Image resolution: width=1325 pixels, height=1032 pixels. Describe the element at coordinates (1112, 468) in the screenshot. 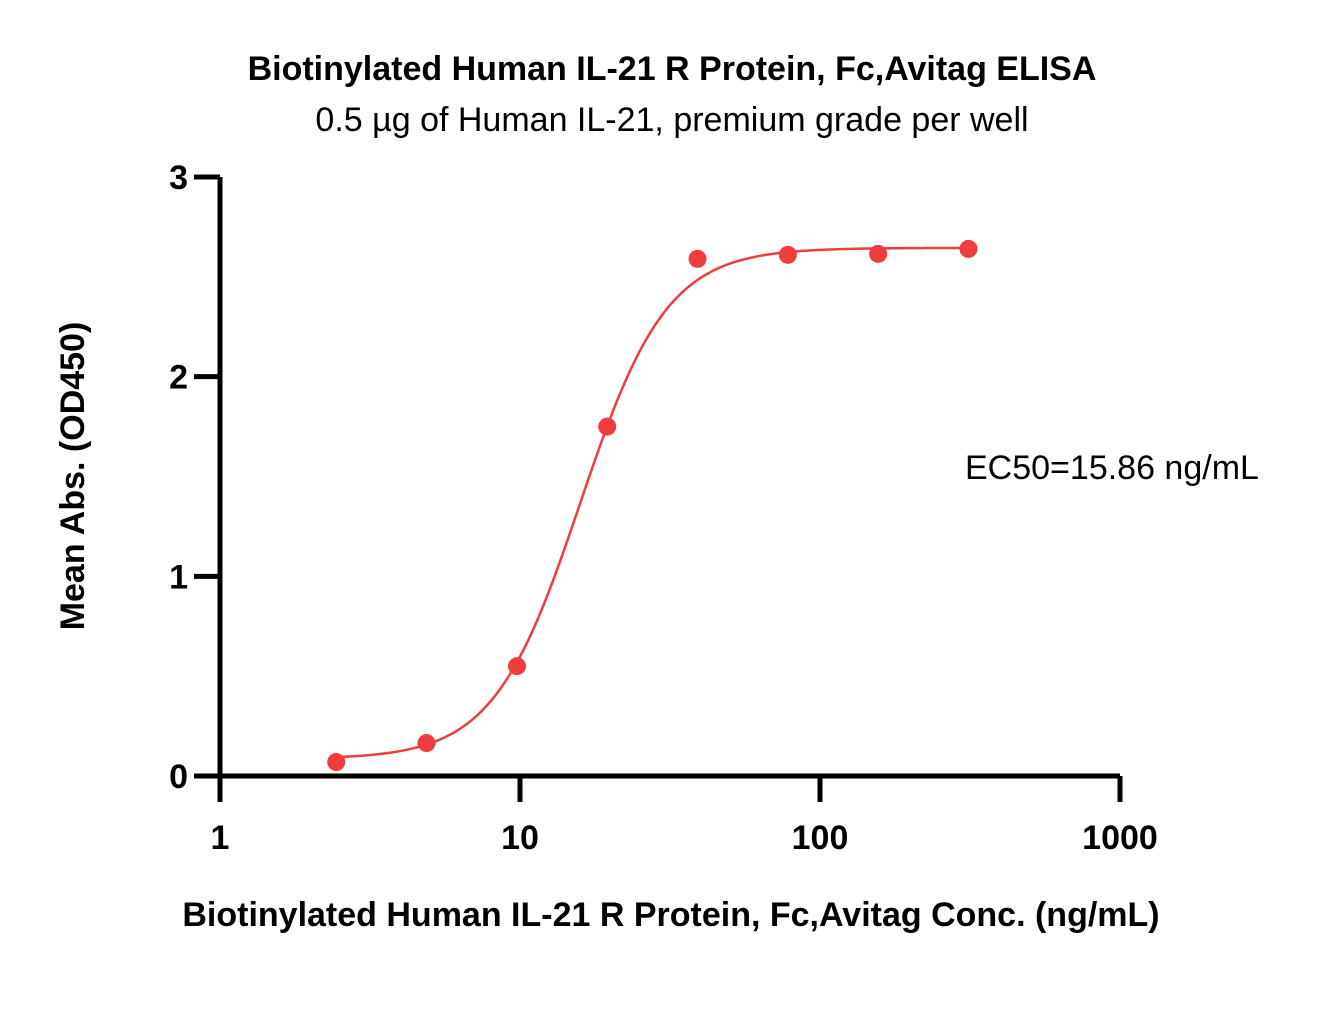

I see `ec50-annotation: EC50=15.86 ng/mL` at that location.